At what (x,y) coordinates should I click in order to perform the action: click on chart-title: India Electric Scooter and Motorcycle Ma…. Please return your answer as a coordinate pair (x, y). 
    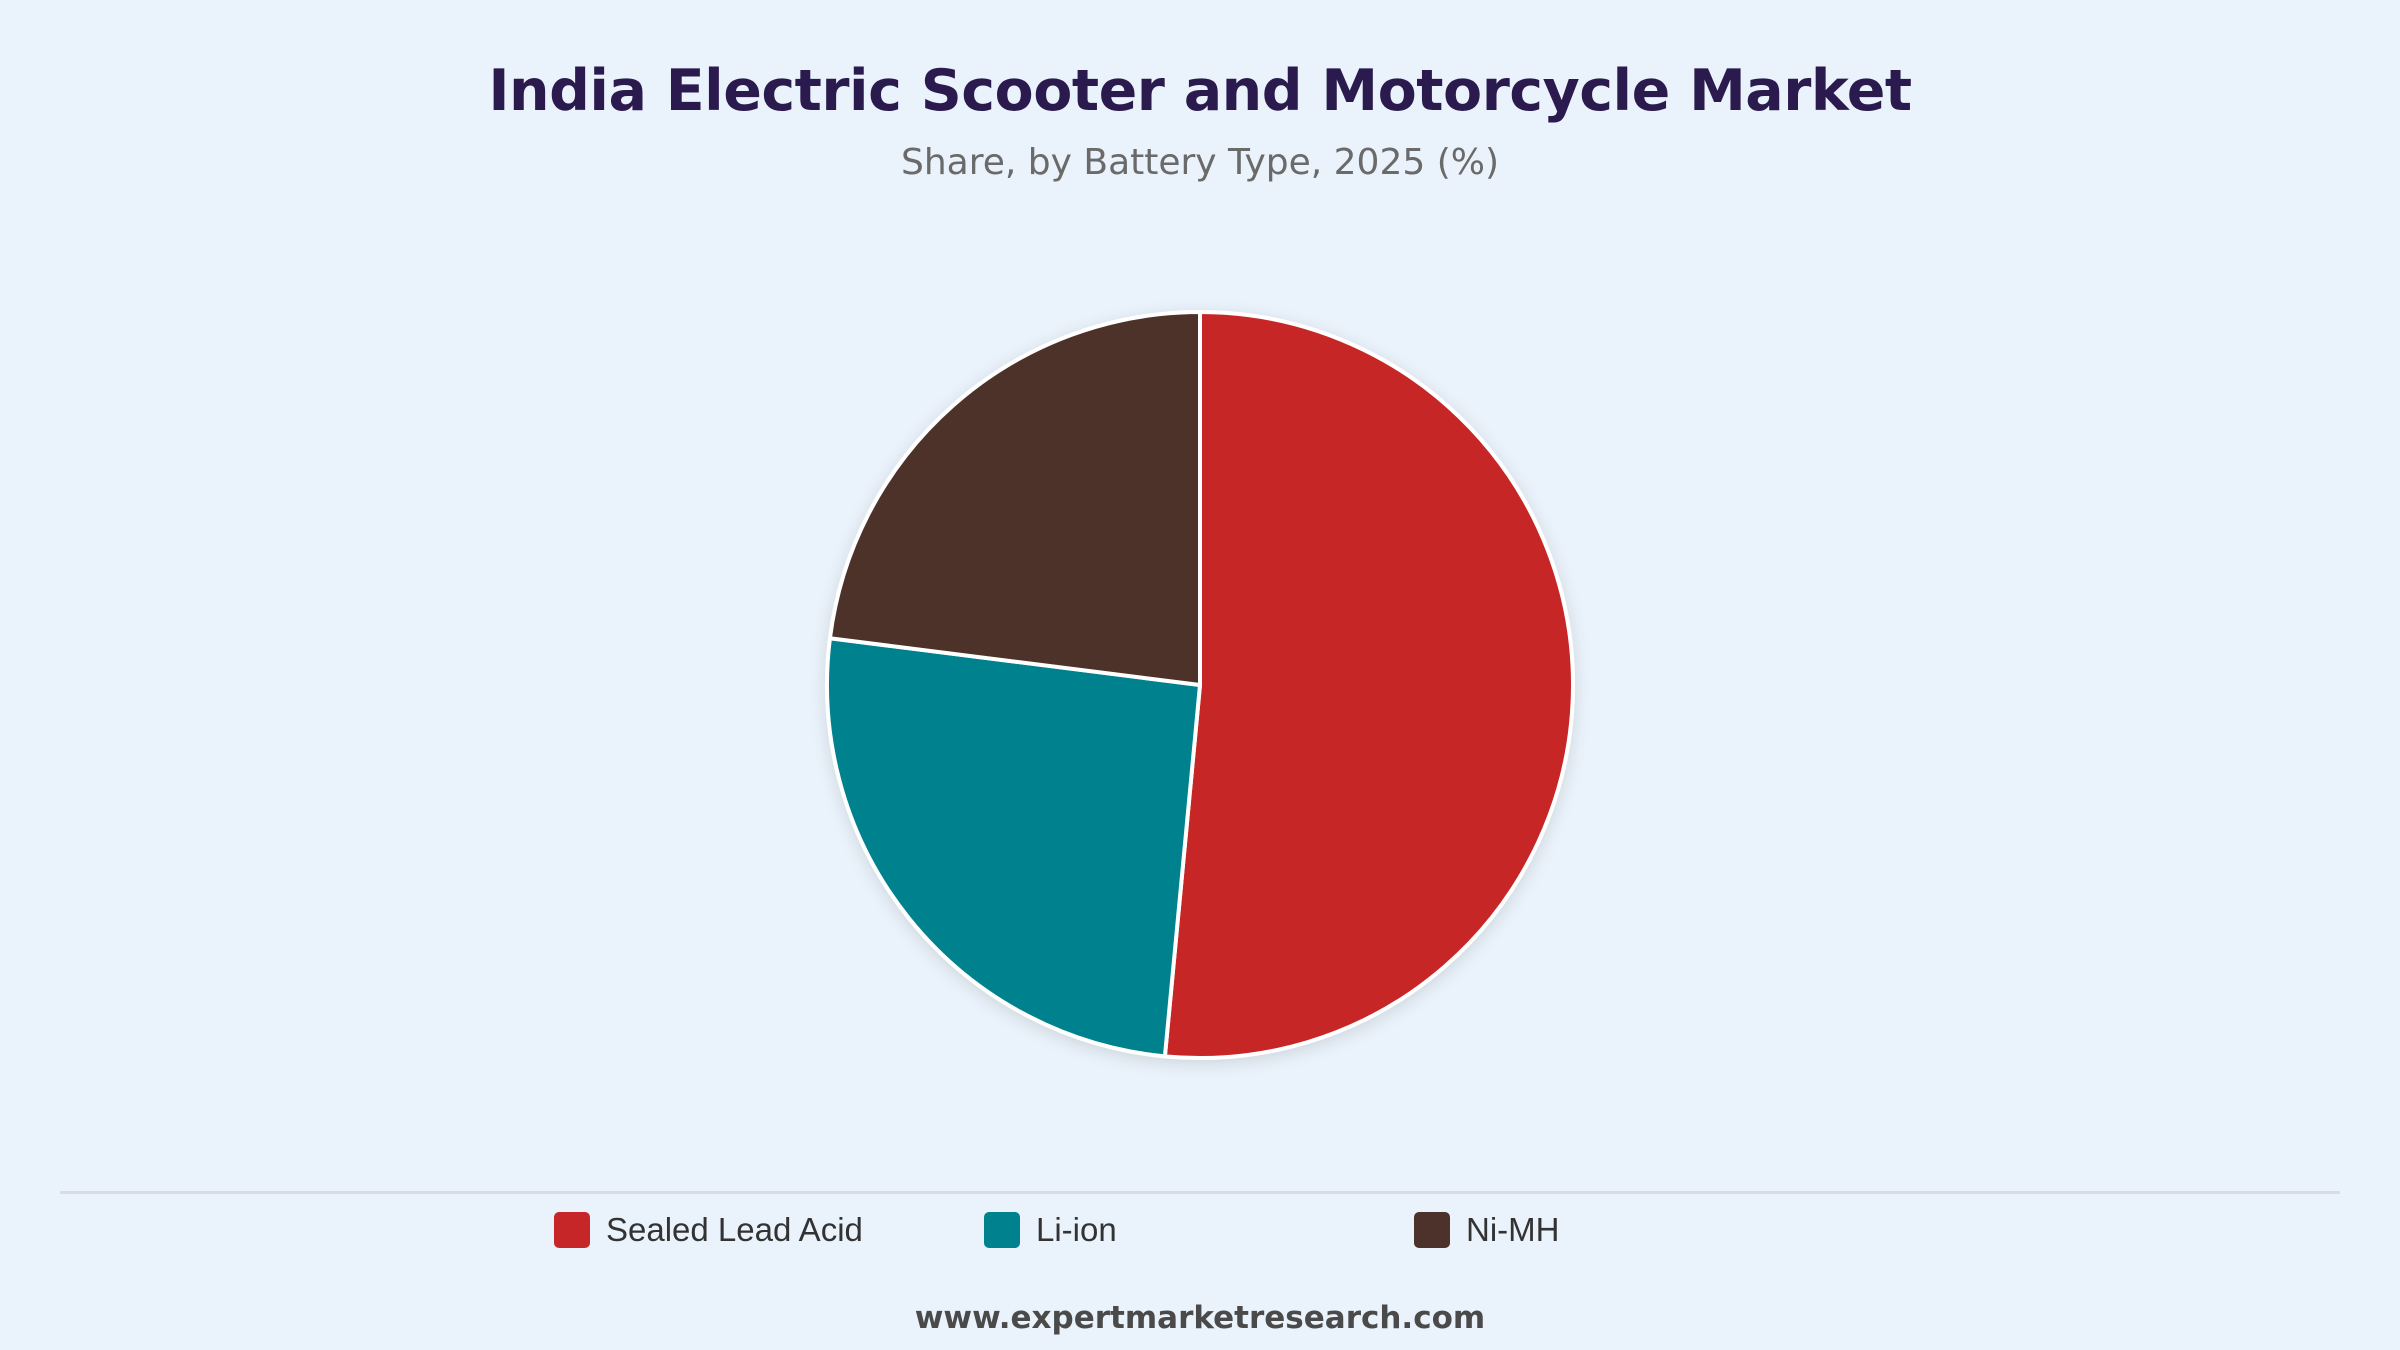
    Looking at the image, I should click on (1200, 91).